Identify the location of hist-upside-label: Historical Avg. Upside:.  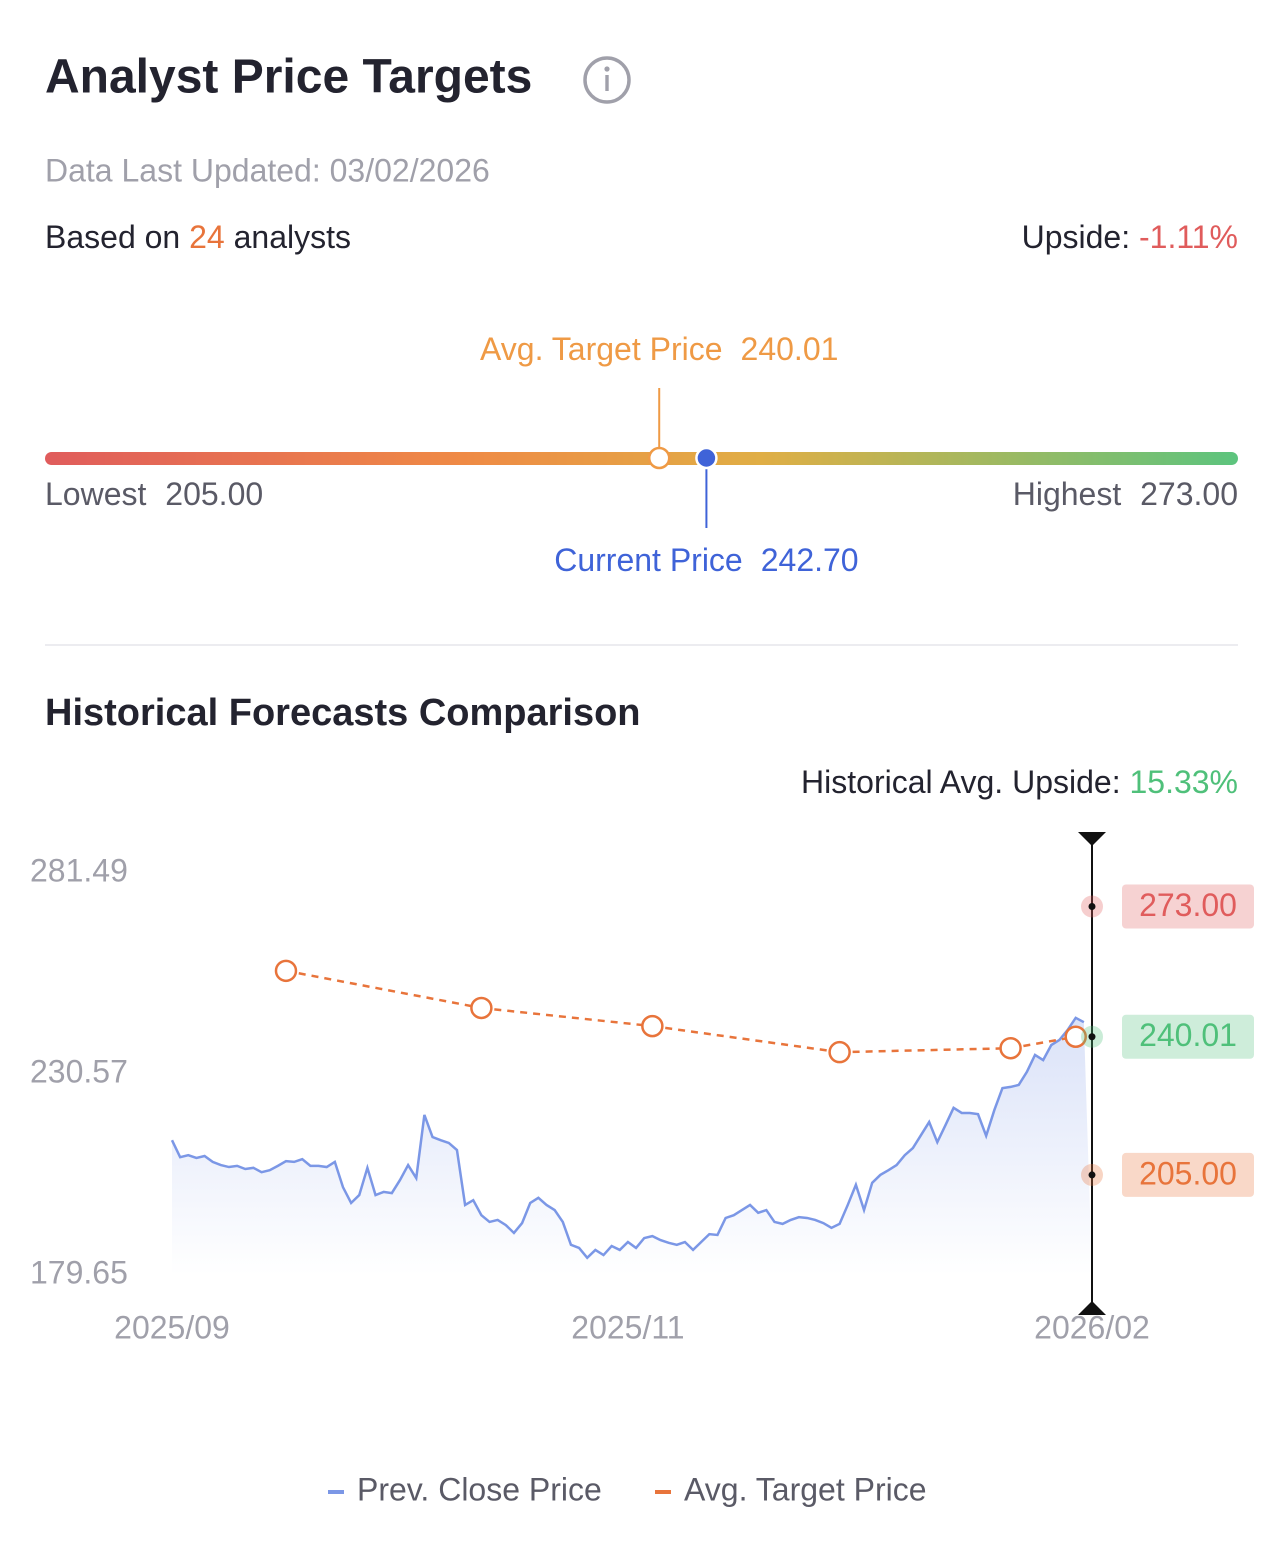
(961, 782).